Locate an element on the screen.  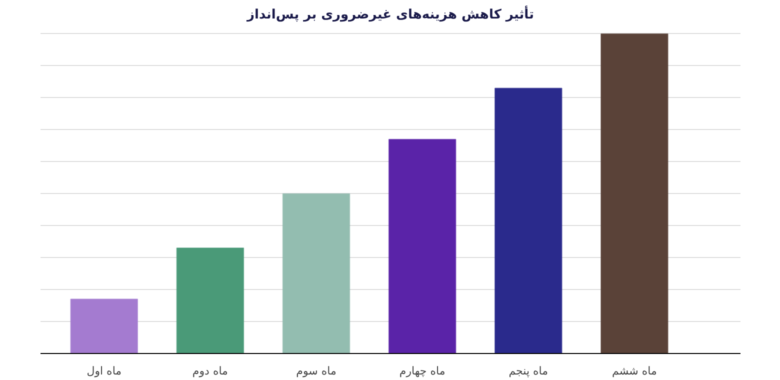
x-tick-label: ماه اول is located at coordinates (104, 371).